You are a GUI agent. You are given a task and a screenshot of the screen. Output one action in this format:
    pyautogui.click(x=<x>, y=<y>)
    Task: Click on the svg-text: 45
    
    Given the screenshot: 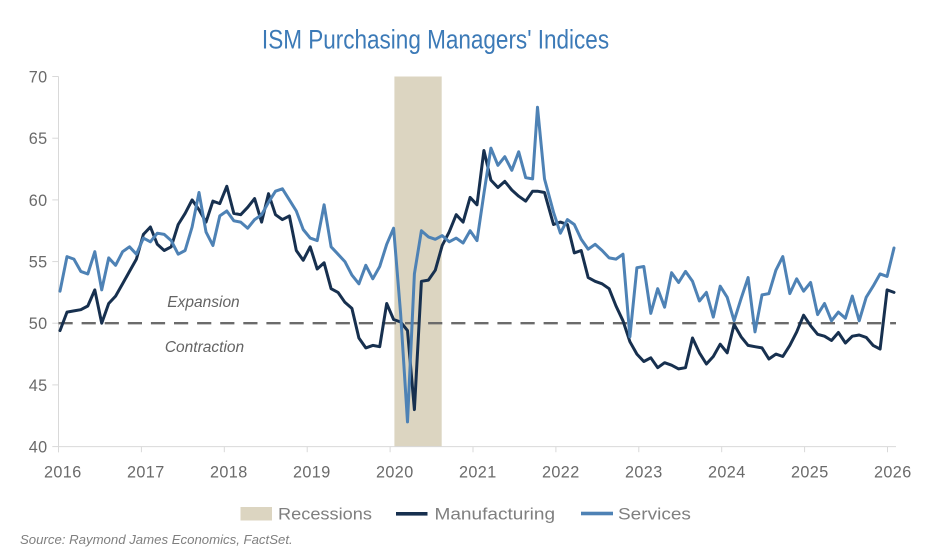 What is the action you would take?
    pyautogui.click(x=38, y=386)
    